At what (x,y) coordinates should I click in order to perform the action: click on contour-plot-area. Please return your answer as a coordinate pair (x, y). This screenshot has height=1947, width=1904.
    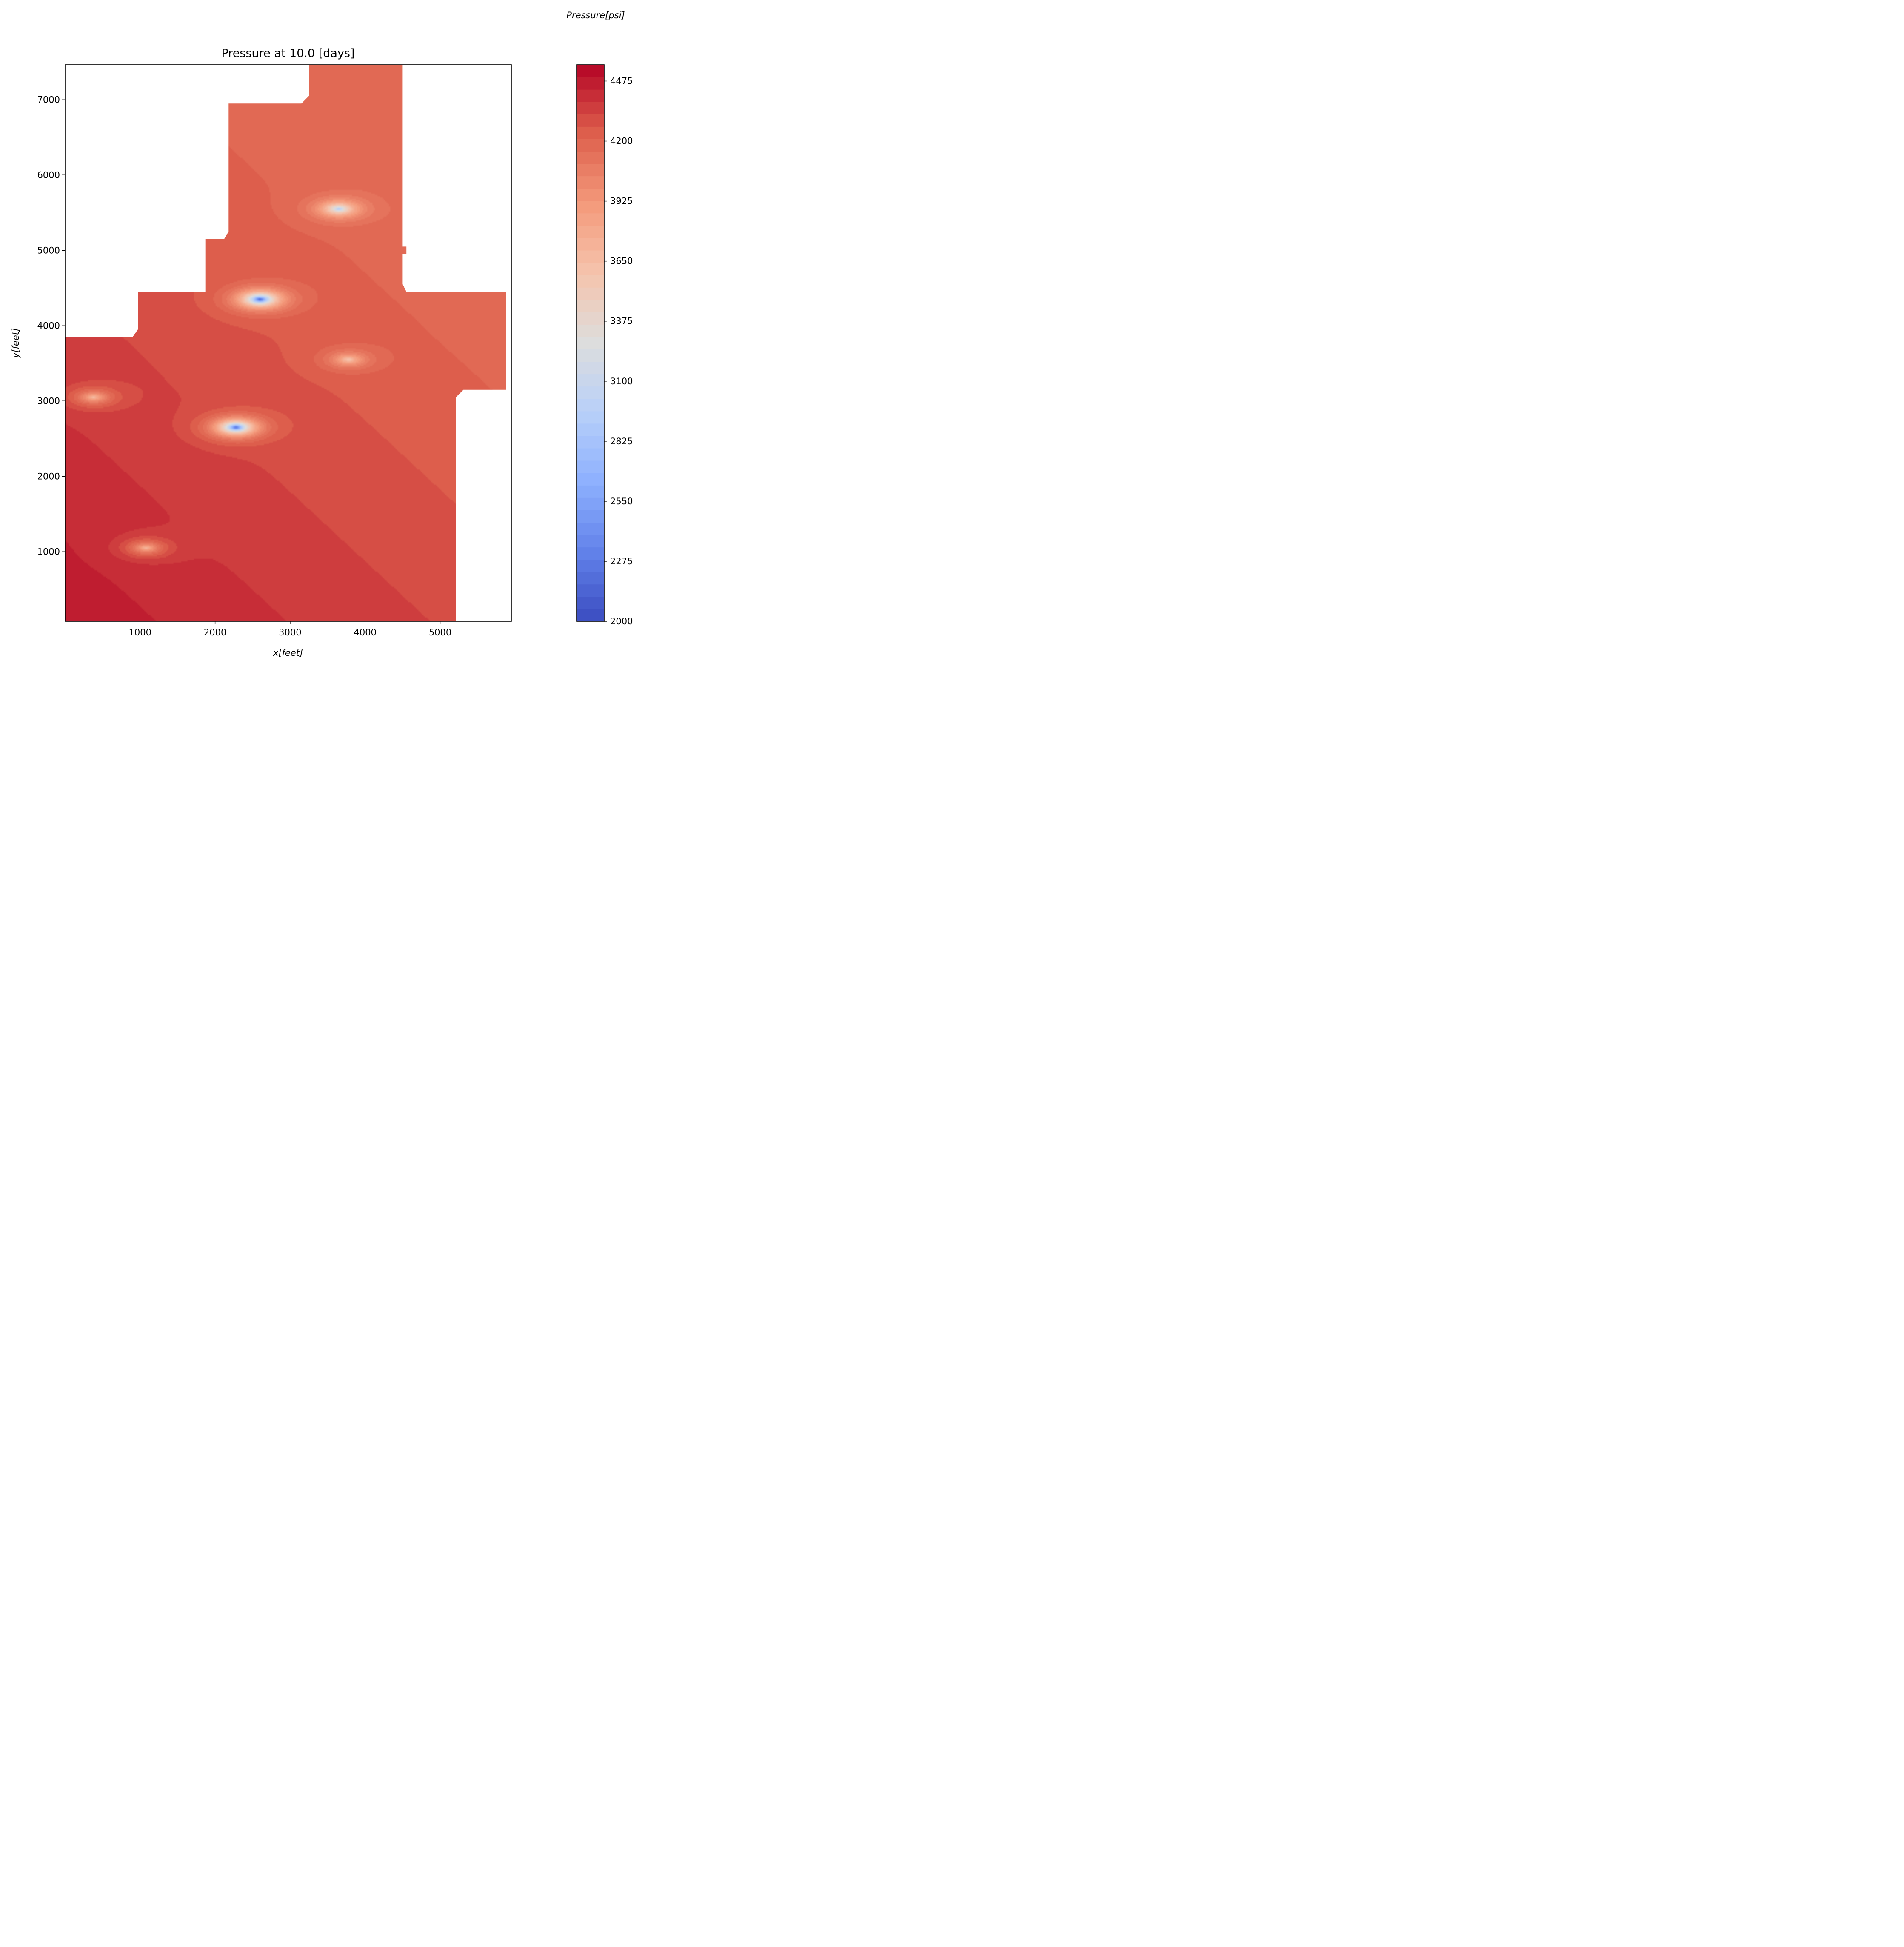
    Looking at the image, I should click on (285, 343).